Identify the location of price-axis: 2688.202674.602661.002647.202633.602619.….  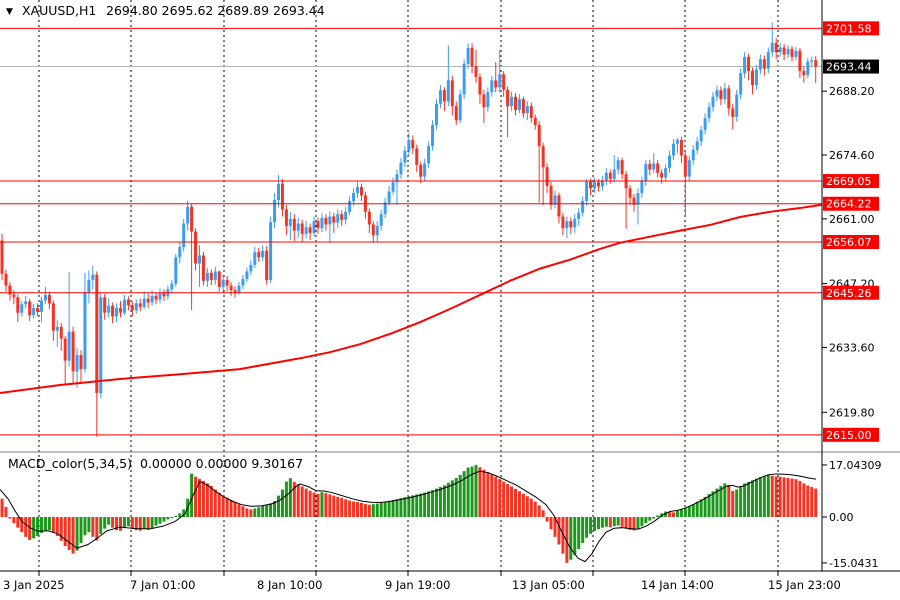
(852, 295).